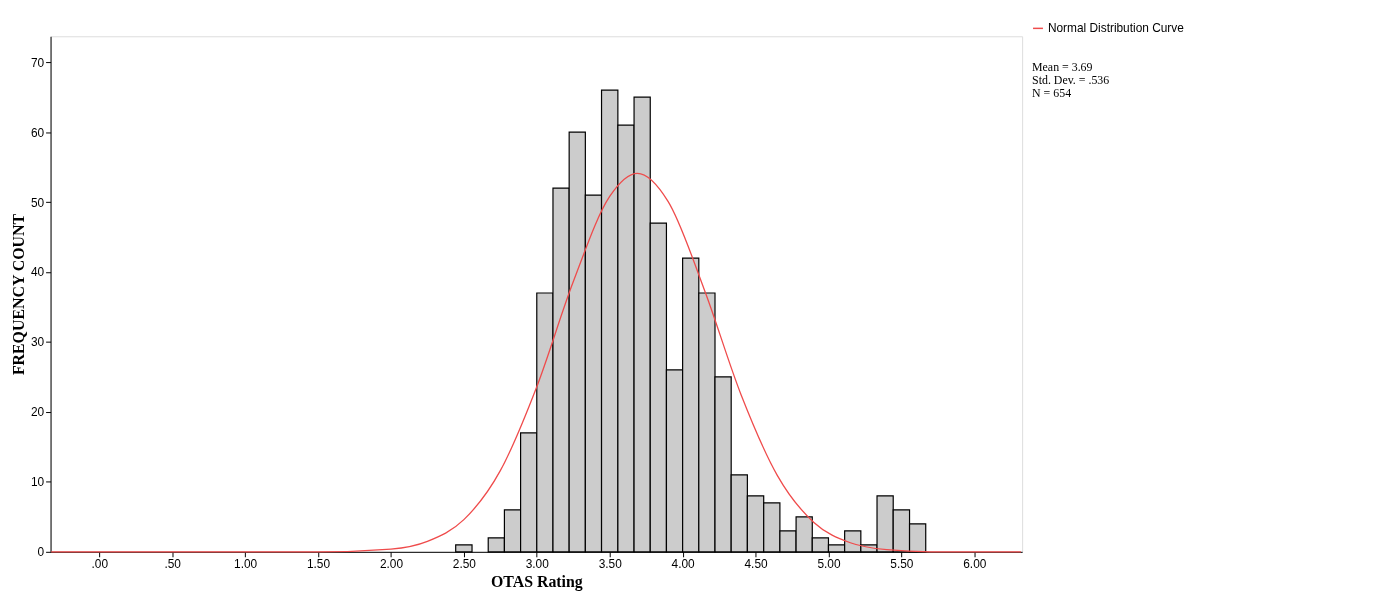 Image resolution: width=1383 pixels, height=615 pixels. I want to click on y-tick-label: 70, so click(37, 62).